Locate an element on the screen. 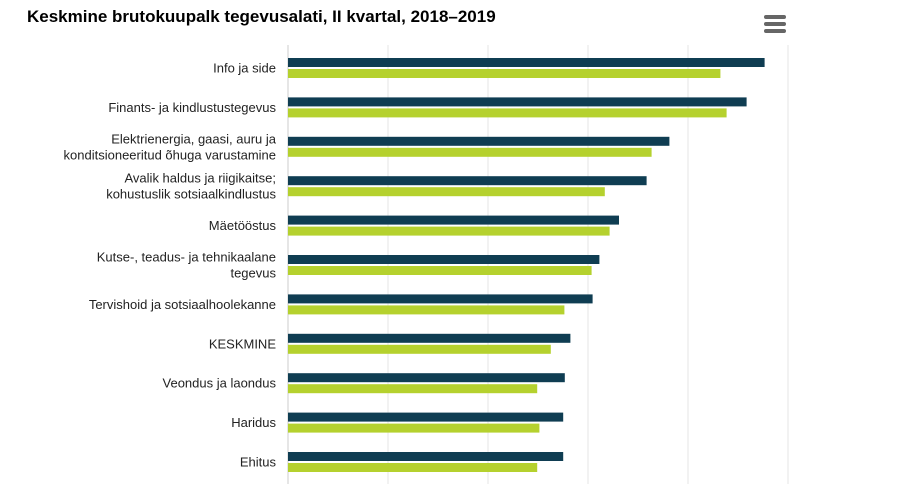 This screenshot has height=484, width=901. category-label-line: Haridus is located at coordinates (253, 422).